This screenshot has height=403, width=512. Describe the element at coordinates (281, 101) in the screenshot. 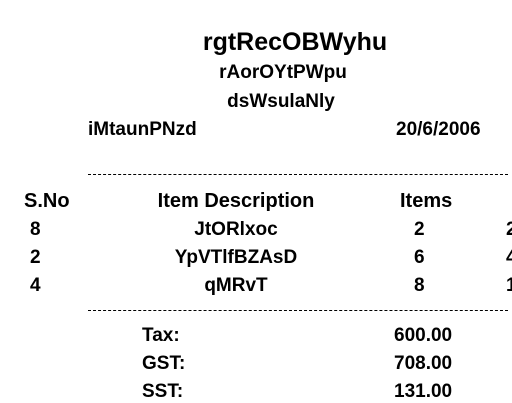

I see `receipt-subtitle-2: dsWsulaNly` at that location.